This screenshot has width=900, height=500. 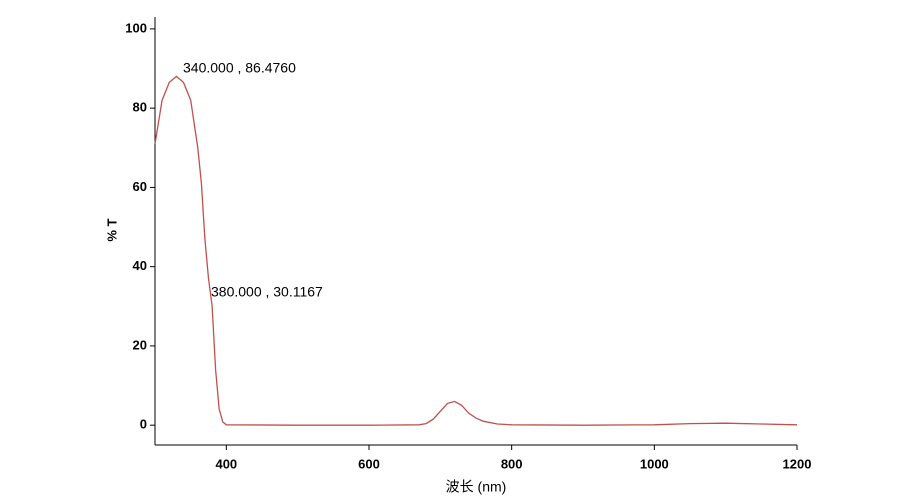 What do you see at coordinates (140, 186) in the screenshot?
I see `y-tick-label: 60` at bounding box center [140, 186].